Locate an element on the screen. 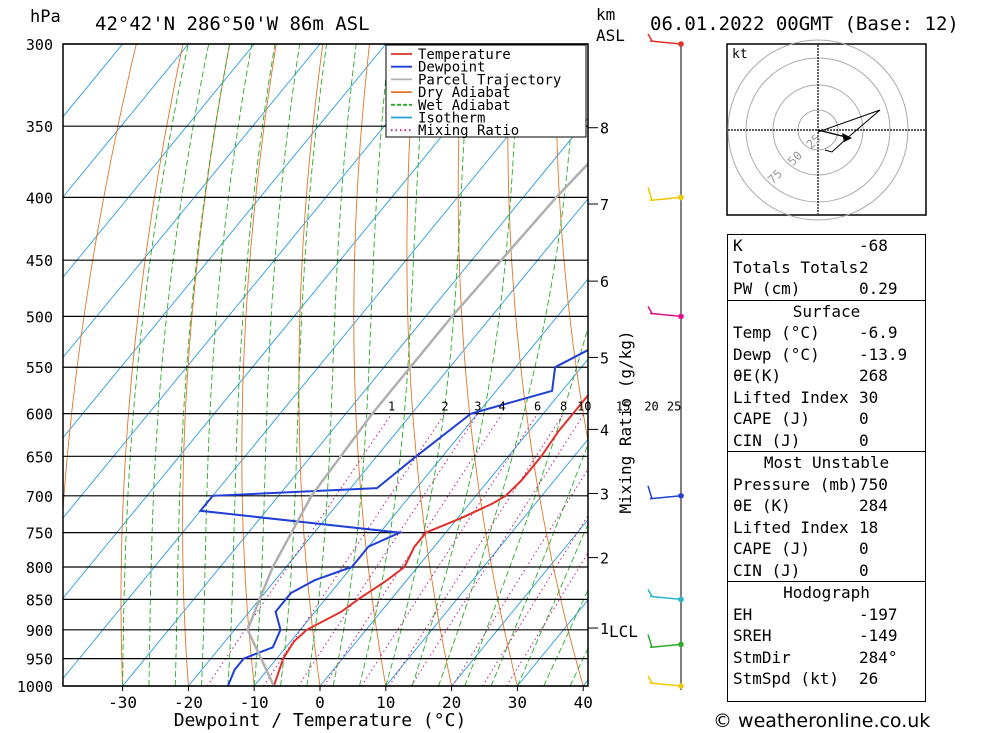  table-row: Lifted Index 18 is located at coordinates (826, 528).